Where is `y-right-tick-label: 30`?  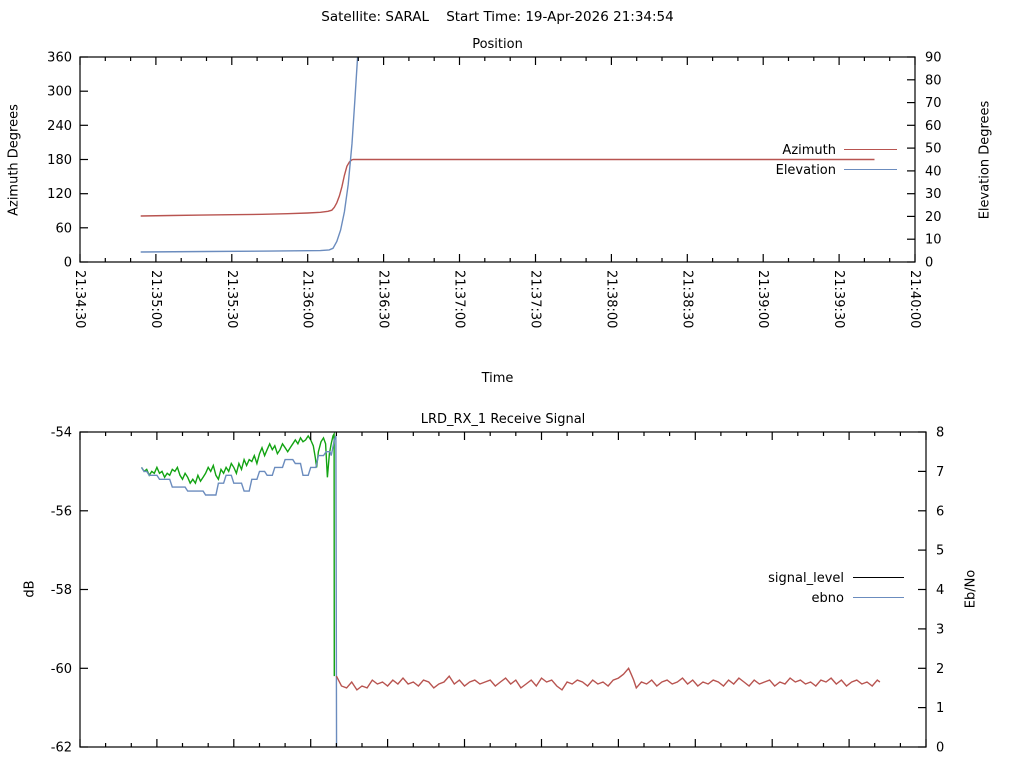 y-right-tick-label: 30 is located at coordinates (933, 194).